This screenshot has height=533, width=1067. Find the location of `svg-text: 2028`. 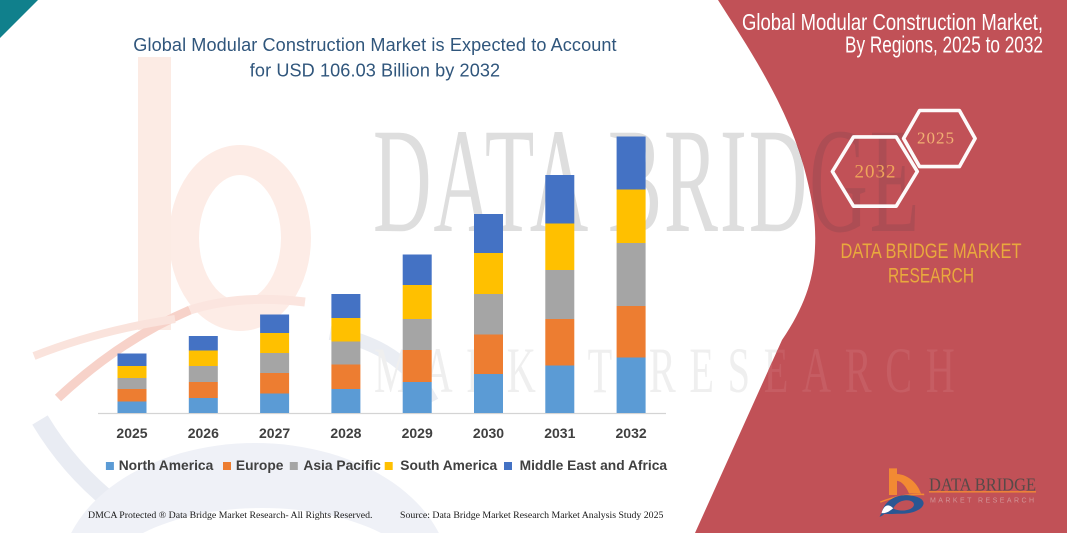

svg-text: 2028 is located at coordinates (345, 433).